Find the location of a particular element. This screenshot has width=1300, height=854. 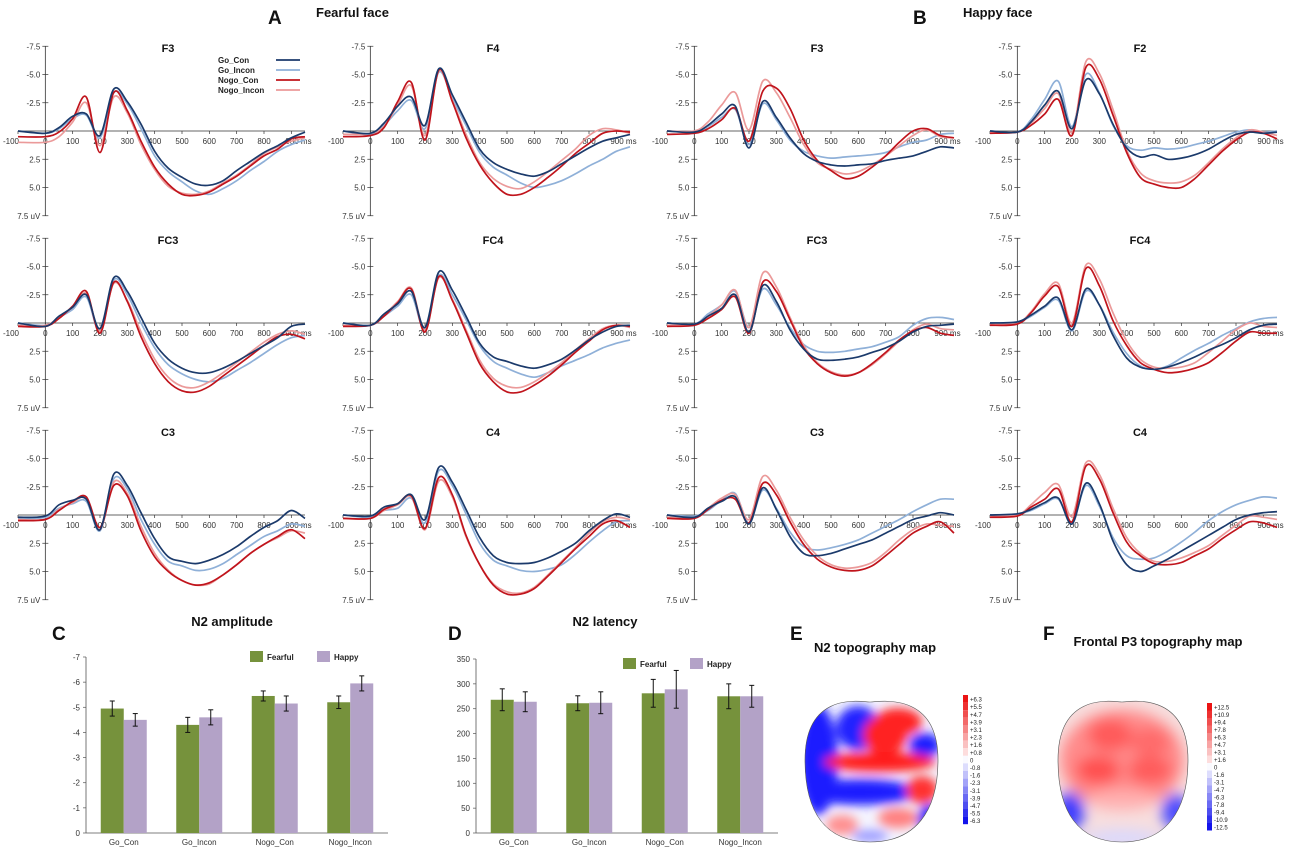

y-tick-label: 150 is located at coordinates (464, 758).